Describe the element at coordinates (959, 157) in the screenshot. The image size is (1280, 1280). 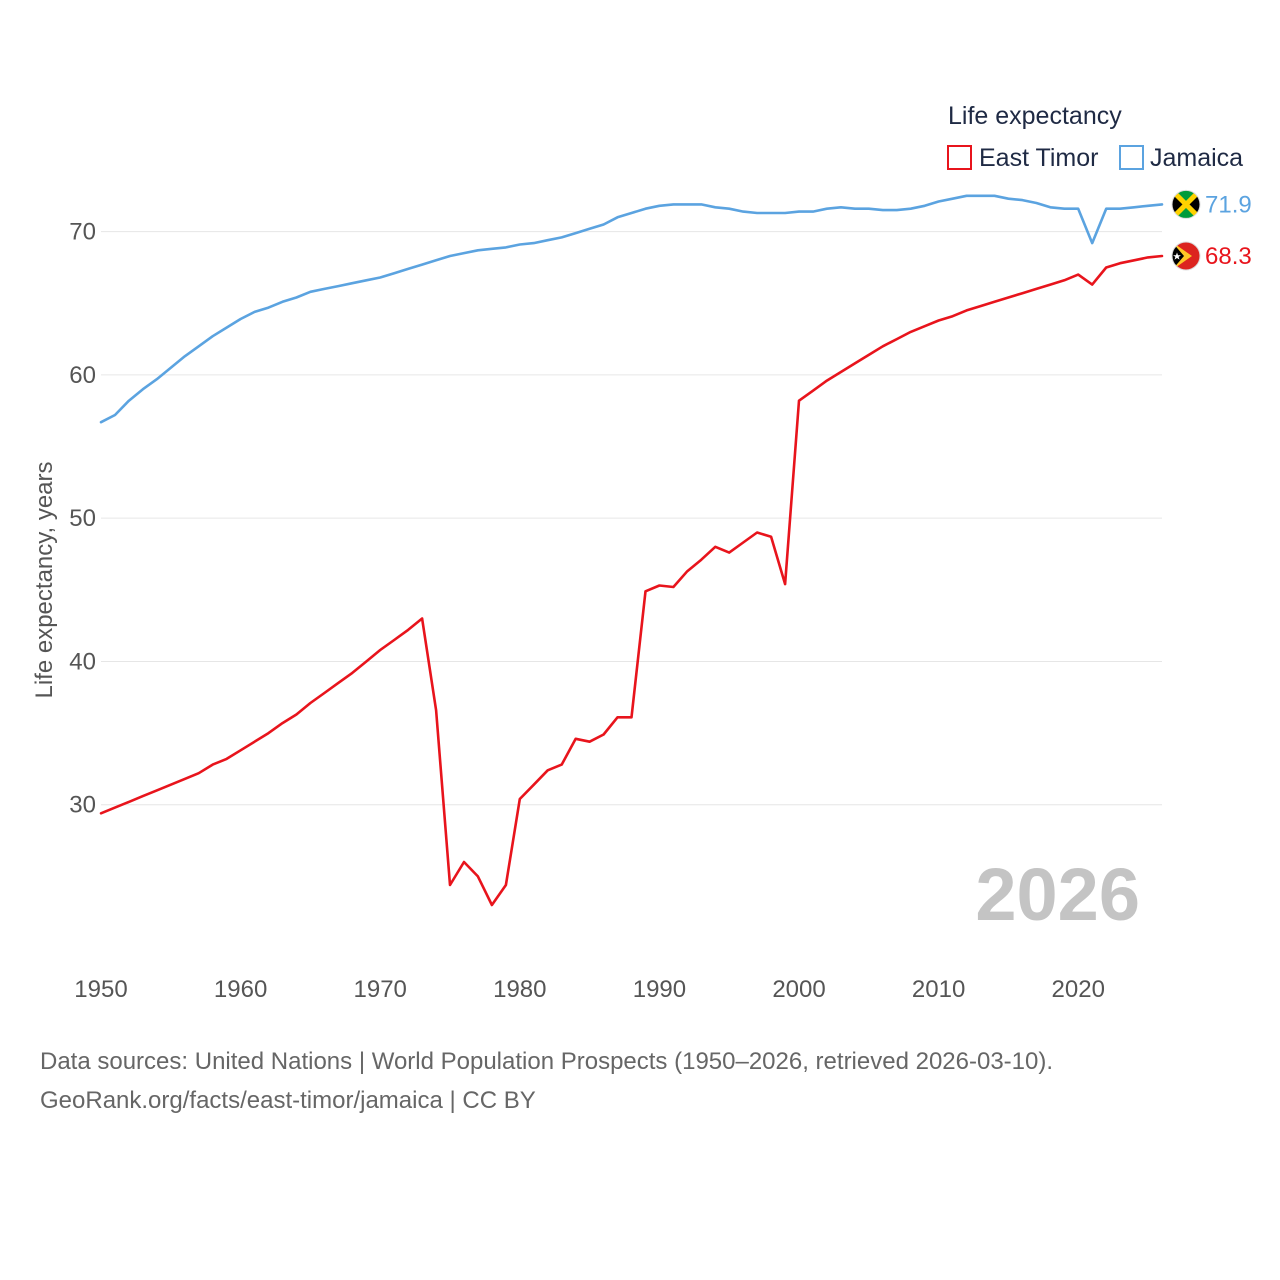
I see `legend-swatch-east-timor` at that location.